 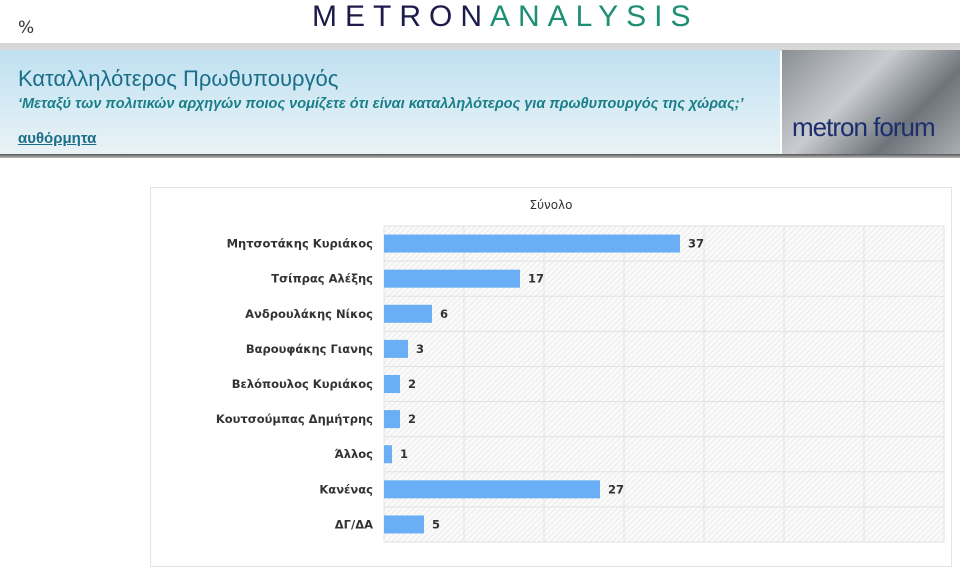 I want to click on top-bar: % METRONANALYSIS, so click(x=480, y=21).